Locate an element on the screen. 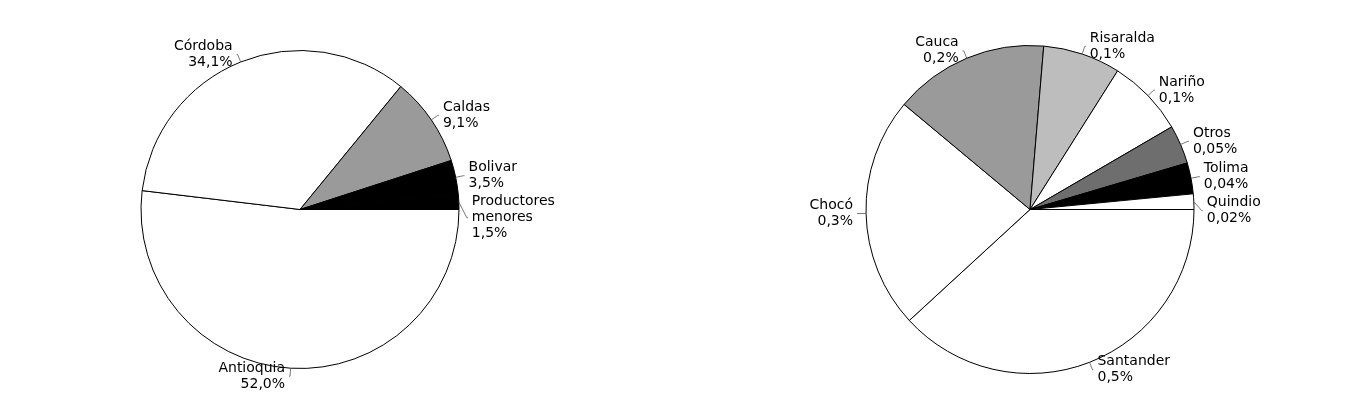  slice-label: Otros is located at coordinates (1211, 131).